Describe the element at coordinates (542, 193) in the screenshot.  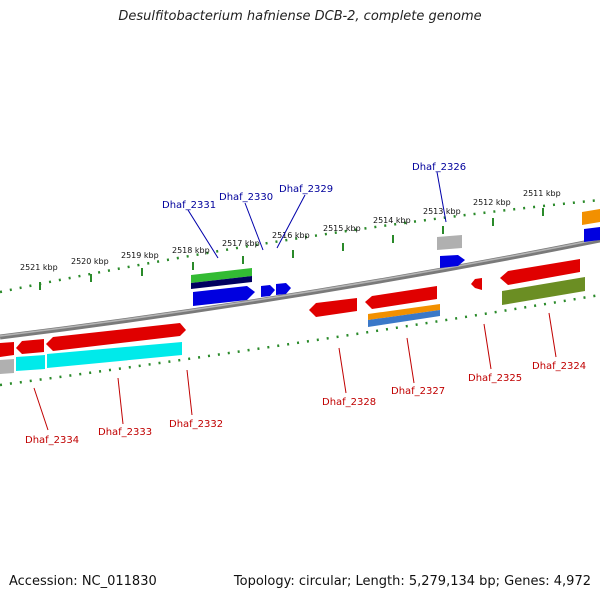
I see `kbp-label: 2511 kbp` at that location.